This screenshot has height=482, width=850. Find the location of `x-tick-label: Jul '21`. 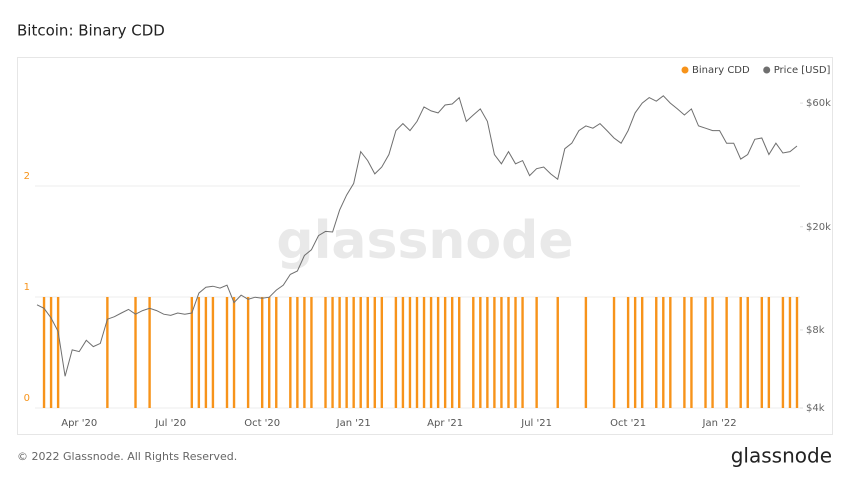

x-tick-label: Jul '21 is located at coordinates (536, 423).